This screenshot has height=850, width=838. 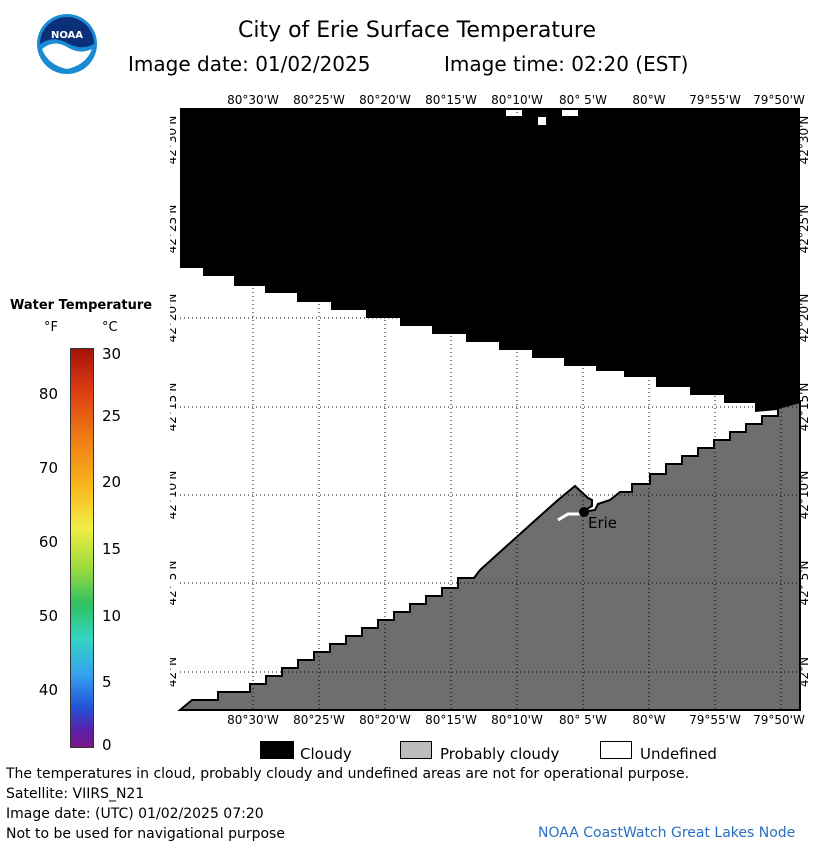 I want to click on c-tick: 15, so click(x=112, y=549).